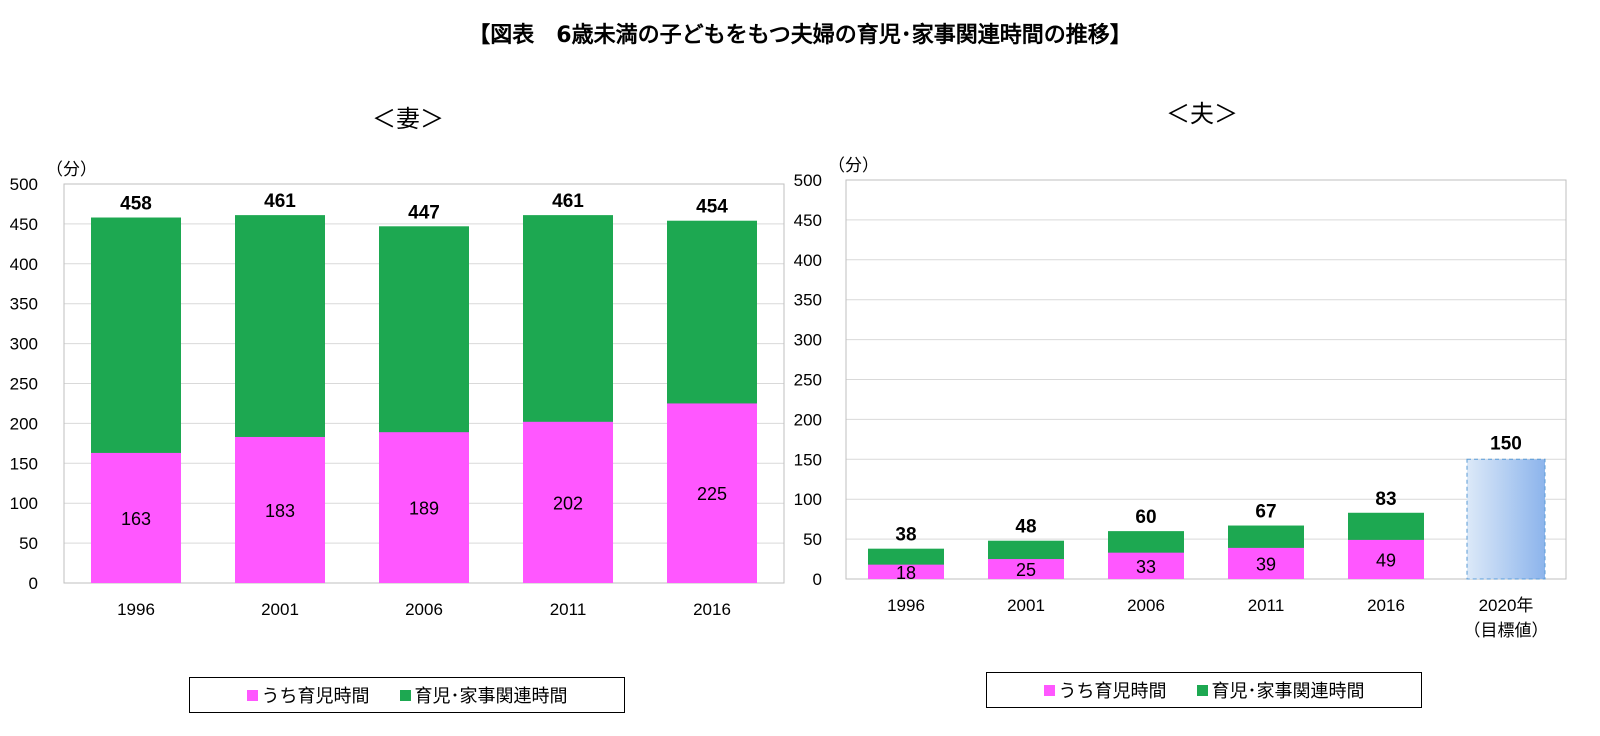  I want to click on husband-y-tick-label: 50, so click(812, 539).